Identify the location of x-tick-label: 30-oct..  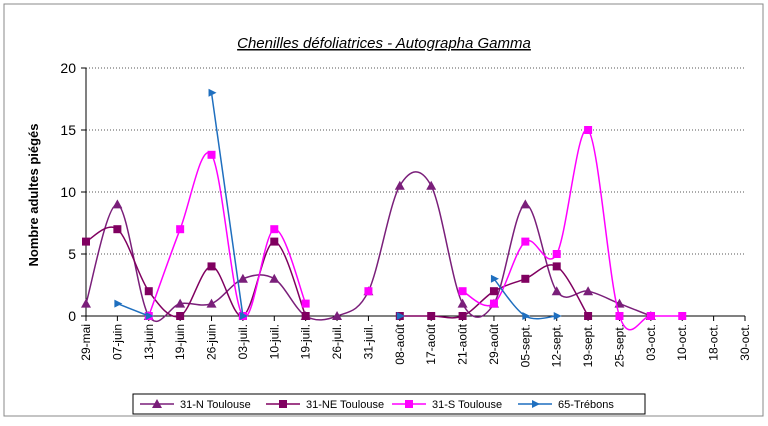
(745, 342).